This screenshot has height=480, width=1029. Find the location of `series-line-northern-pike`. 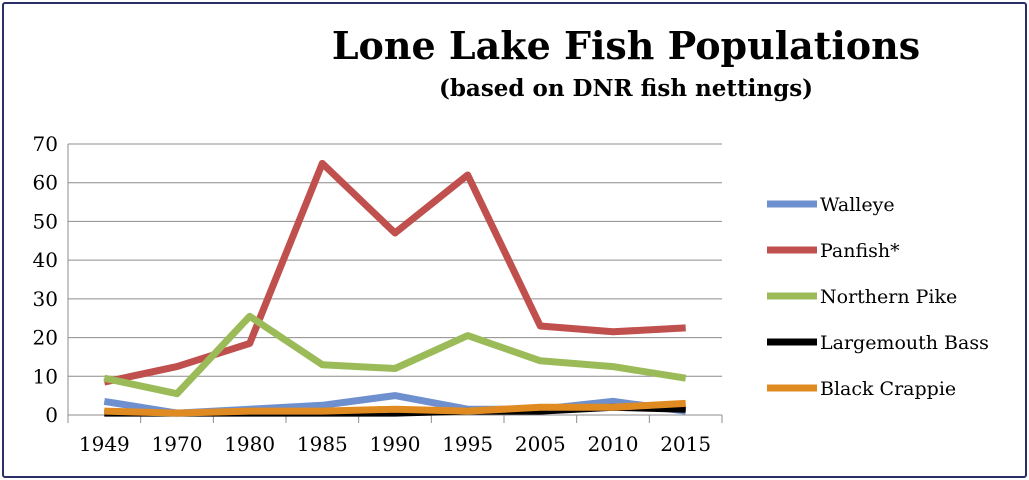

series-line-northern-pike is located at coordinates (395, 355).